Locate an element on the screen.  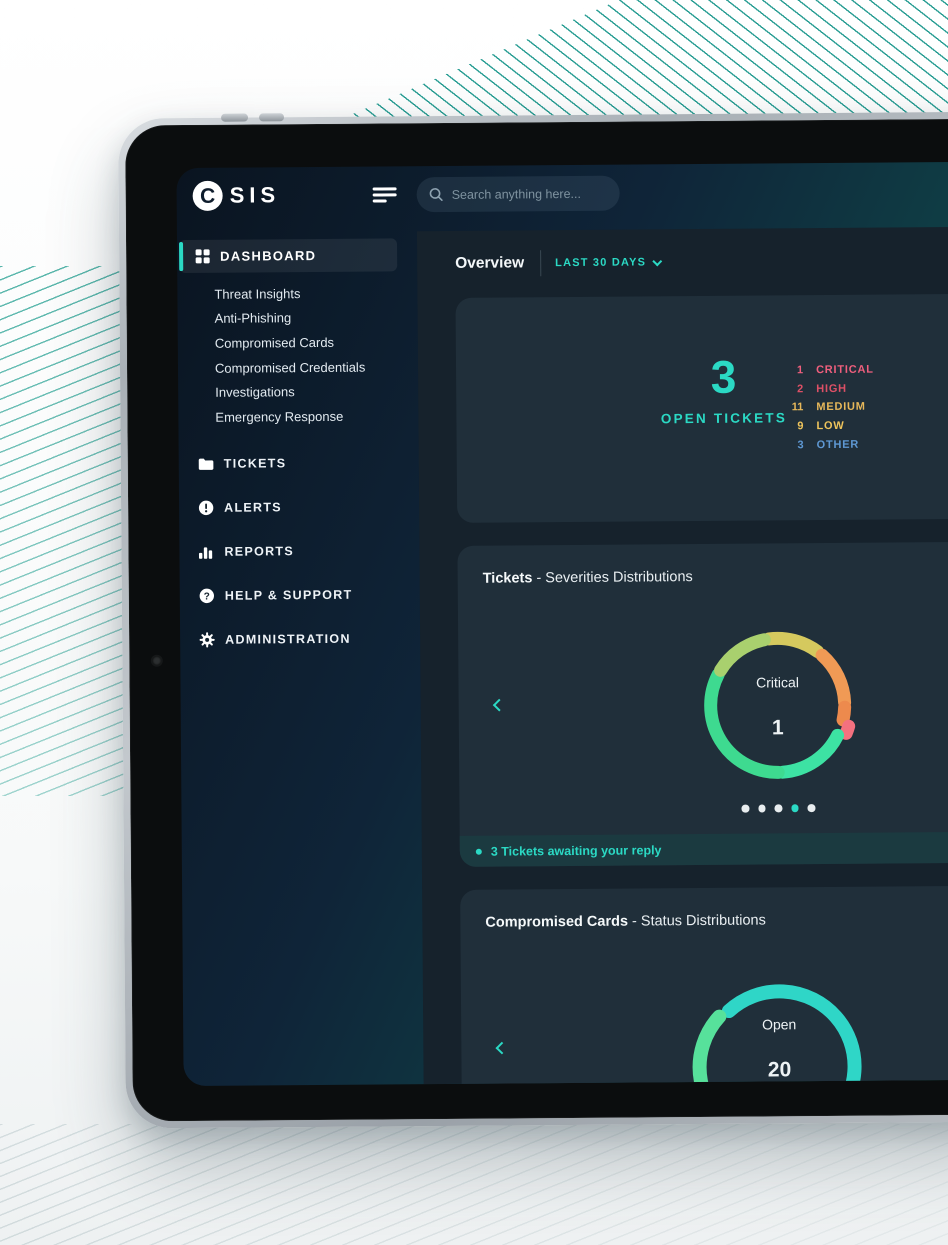
decorative-lines-left is located at coordinates (64, 531).